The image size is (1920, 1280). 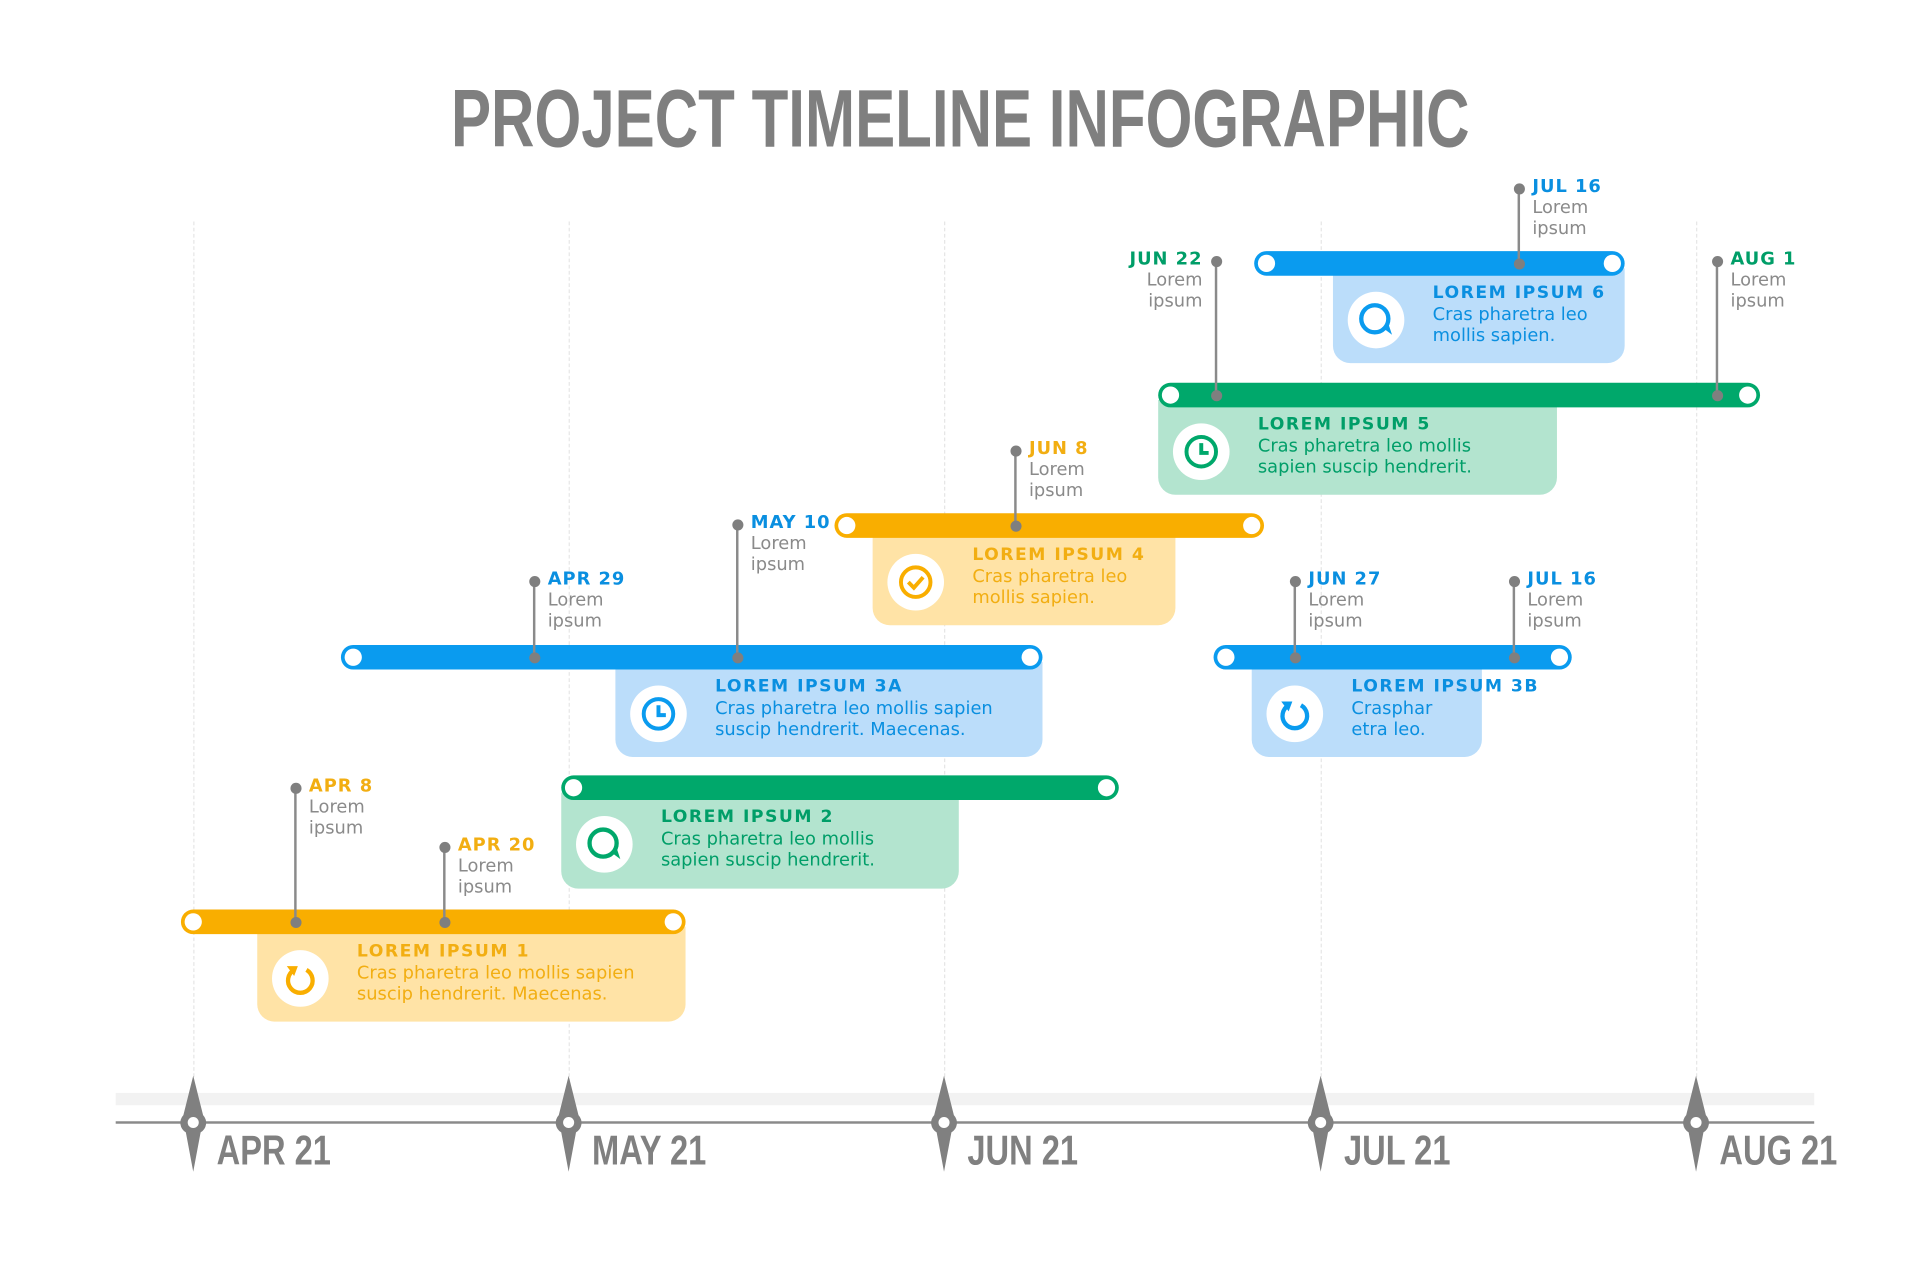 What do you see at coordinates (1394, 709) in the screenshot?
I see `task-card: LOREM IPSUM 3B Crasphar etra leo.` at bounding box center [1394, 709].